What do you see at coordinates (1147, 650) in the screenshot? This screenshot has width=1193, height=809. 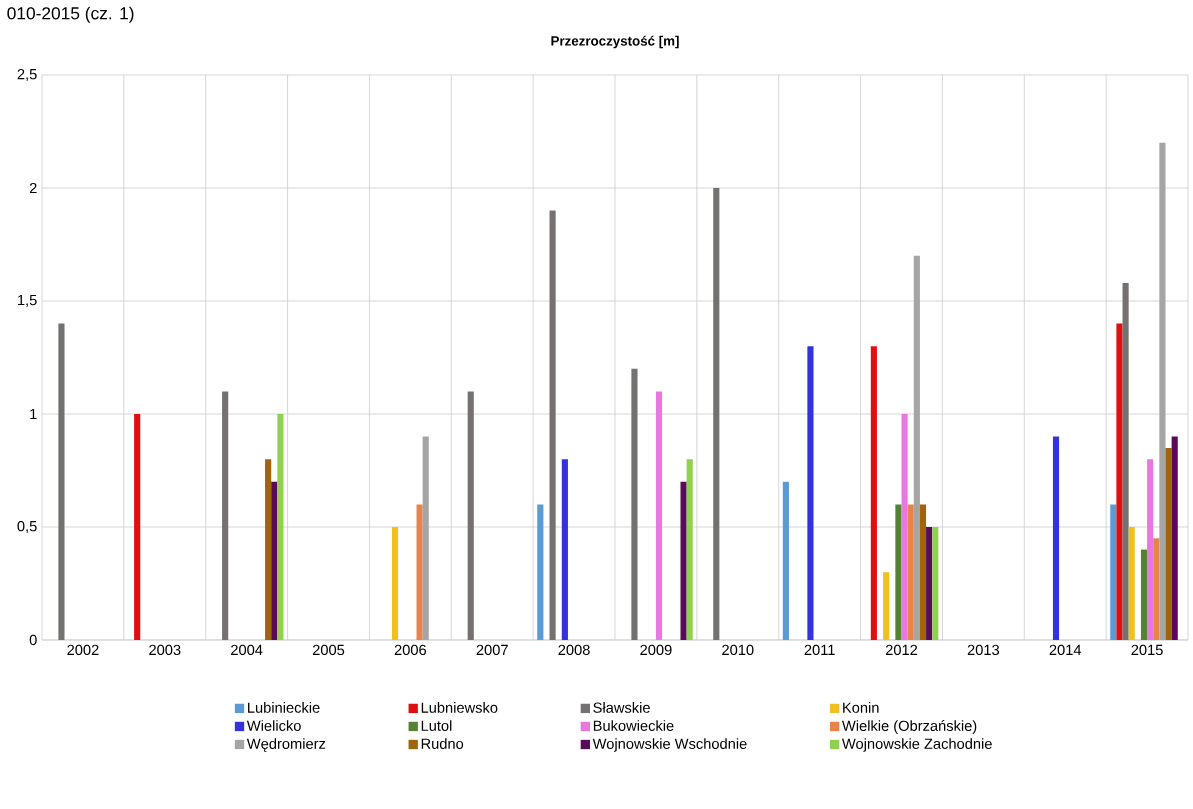 I see `x-tick-label: 2015` at bounding box center [1147, 650].